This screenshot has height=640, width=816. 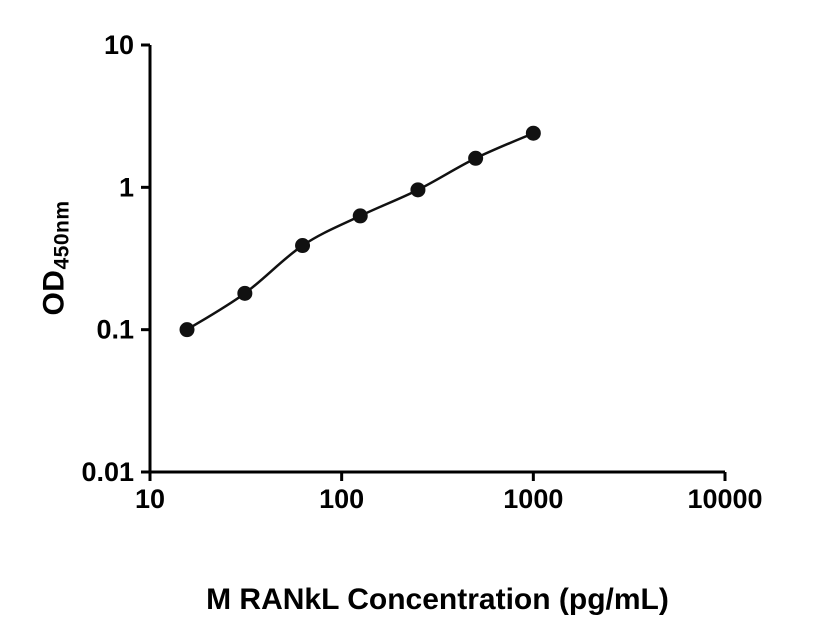 I want to click on y-axis-title: OD450nm, so click(x=55, y=257).